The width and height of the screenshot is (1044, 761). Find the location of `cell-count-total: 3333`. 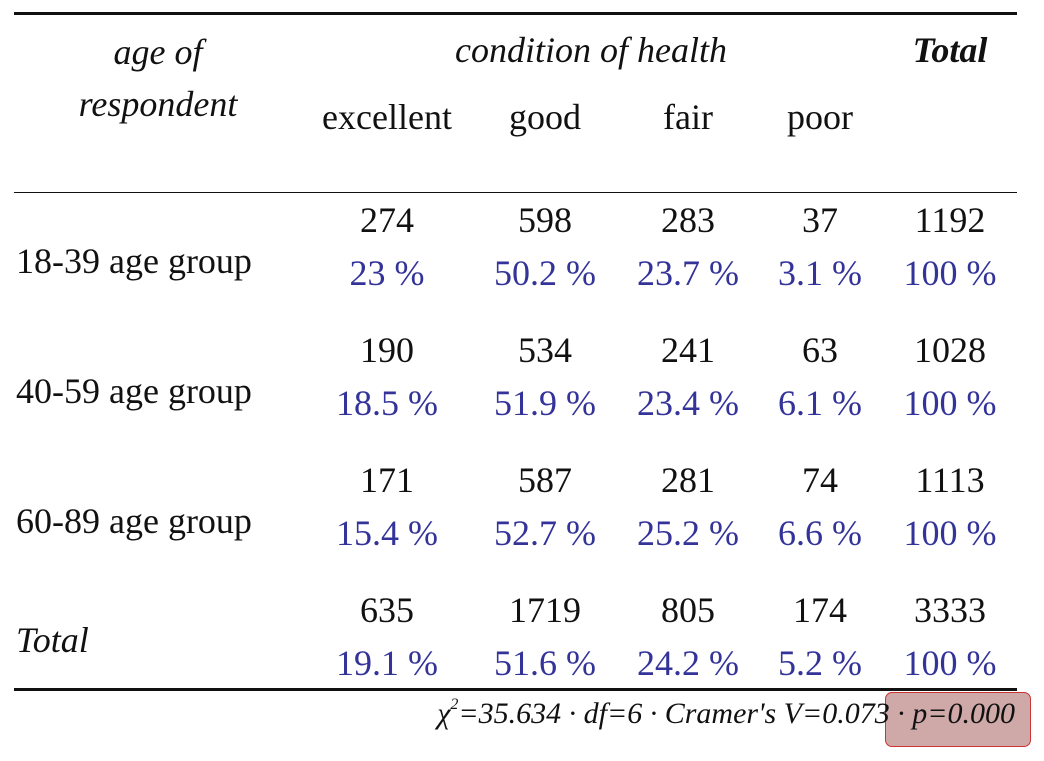

cell-count-total: 3333 is located at coordinates (950, 610).